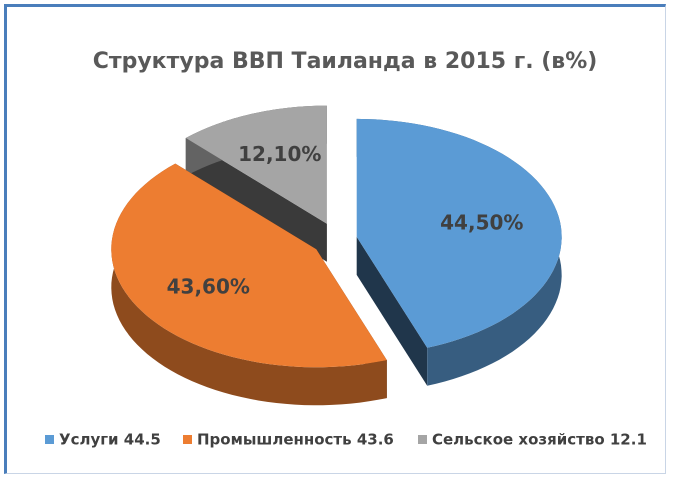 The image size is (674, 480). What do you see at coordinates (110, 440) in the screenshot?
I see `legend-label: Услуги 44.5` at bounding box center [110, 440].